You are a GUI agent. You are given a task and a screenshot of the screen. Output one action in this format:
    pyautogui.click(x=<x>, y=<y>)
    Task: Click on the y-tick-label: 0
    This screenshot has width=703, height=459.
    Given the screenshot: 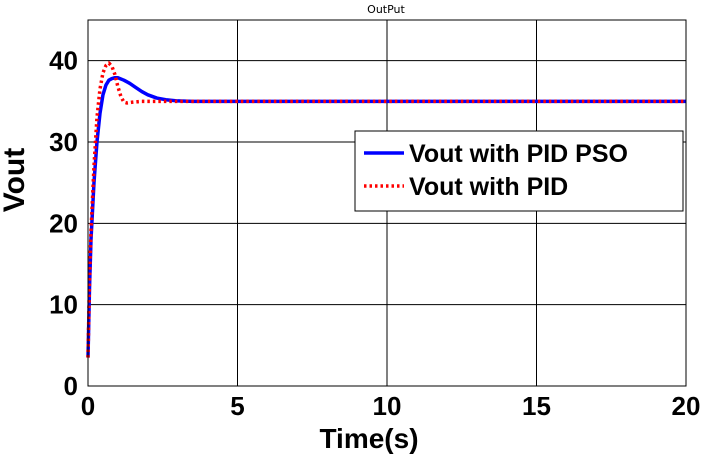 What is the action you would take?
    pyautogui.click(x=71, y=386)
    